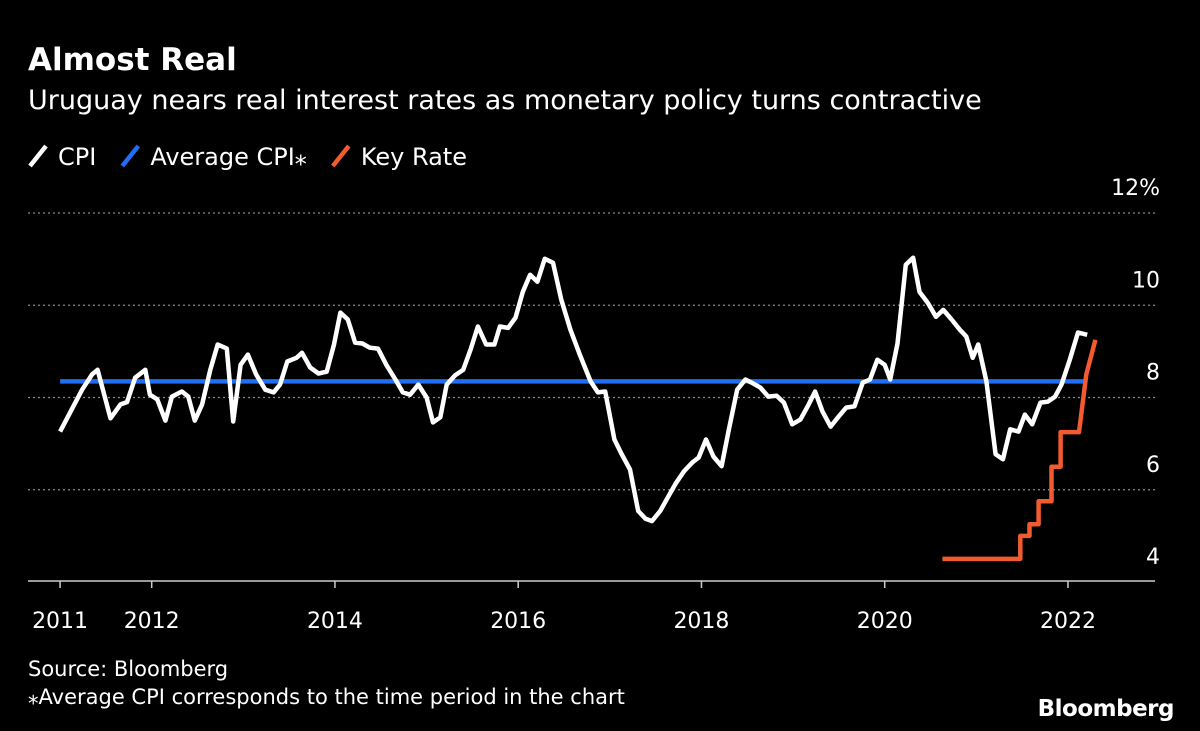  What do you see at coordinates (1106, 709) in the screenshot?
I see `logo: Bloomberg` at bounding box center [1106, 709].